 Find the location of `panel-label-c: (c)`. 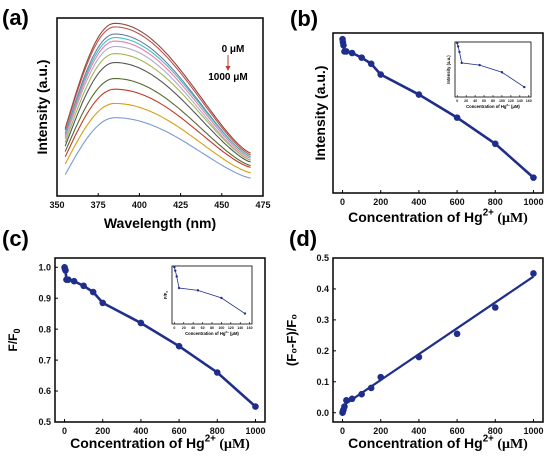

panel-label-c: (c) is located at coordinates (15, 238).